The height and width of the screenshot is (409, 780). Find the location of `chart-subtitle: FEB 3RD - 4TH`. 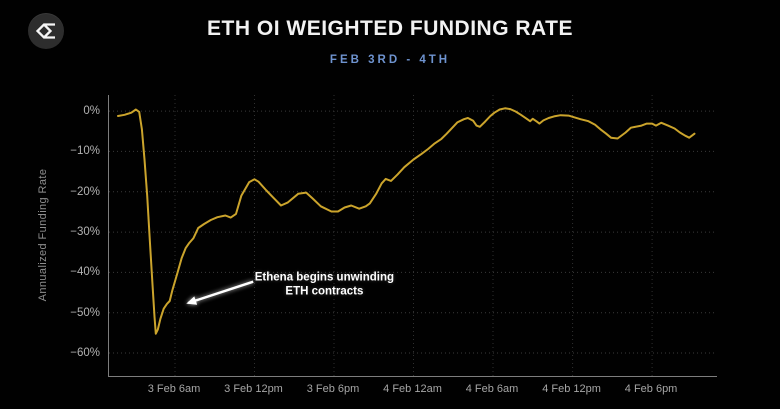

chart-subtitle: FEB 3RD - 4TH is located at coordinates (390, 60).